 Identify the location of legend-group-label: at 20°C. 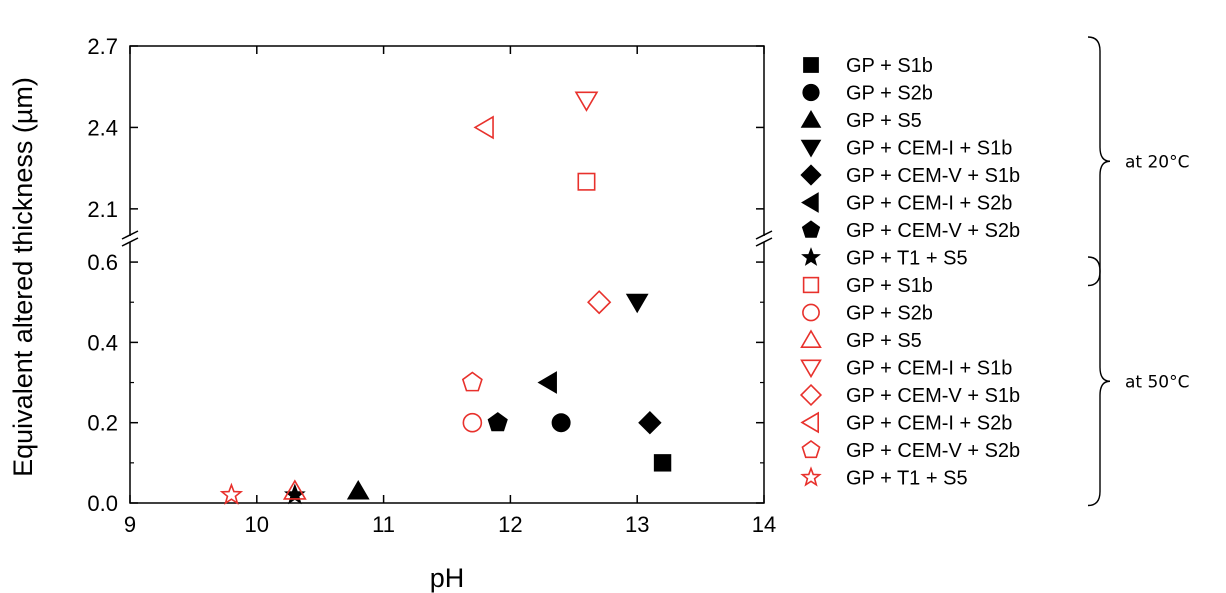
(1157, 162).